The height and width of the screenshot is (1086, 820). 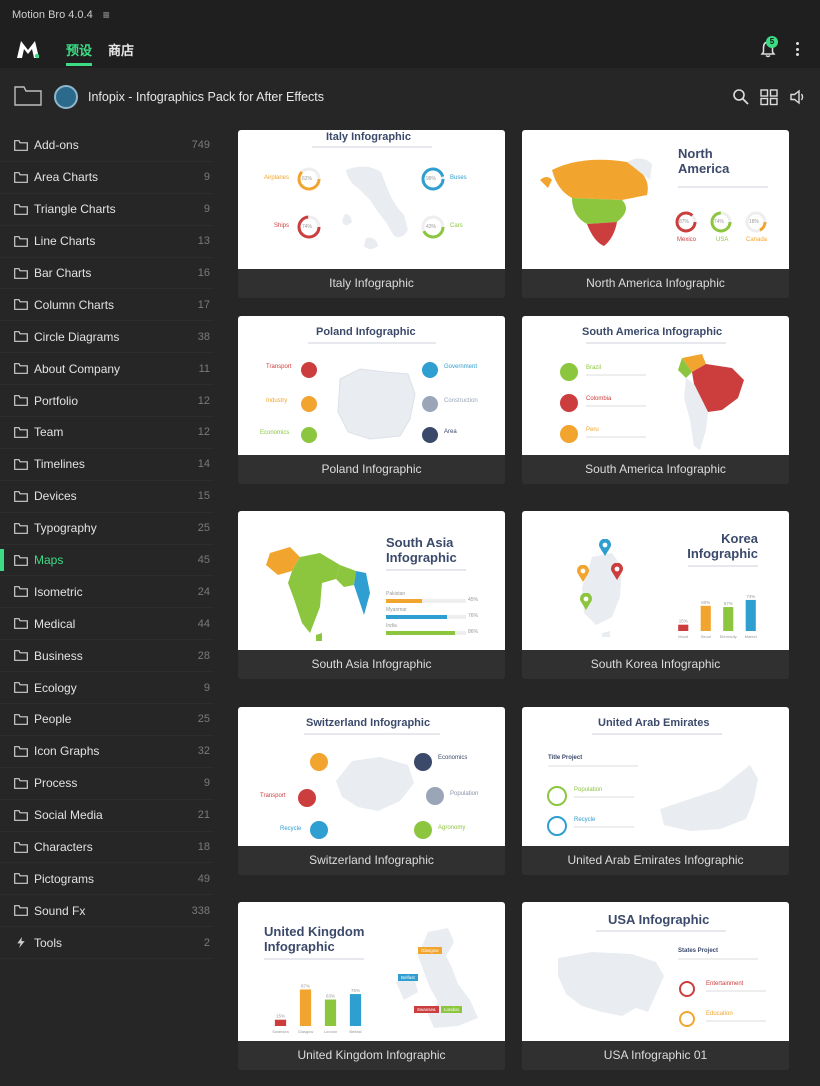 What do you see at coordinates (77, 336) in the screenshot?
I see `sidebar-item-label: Circle Diagrams` at bounding box center [77, 336].